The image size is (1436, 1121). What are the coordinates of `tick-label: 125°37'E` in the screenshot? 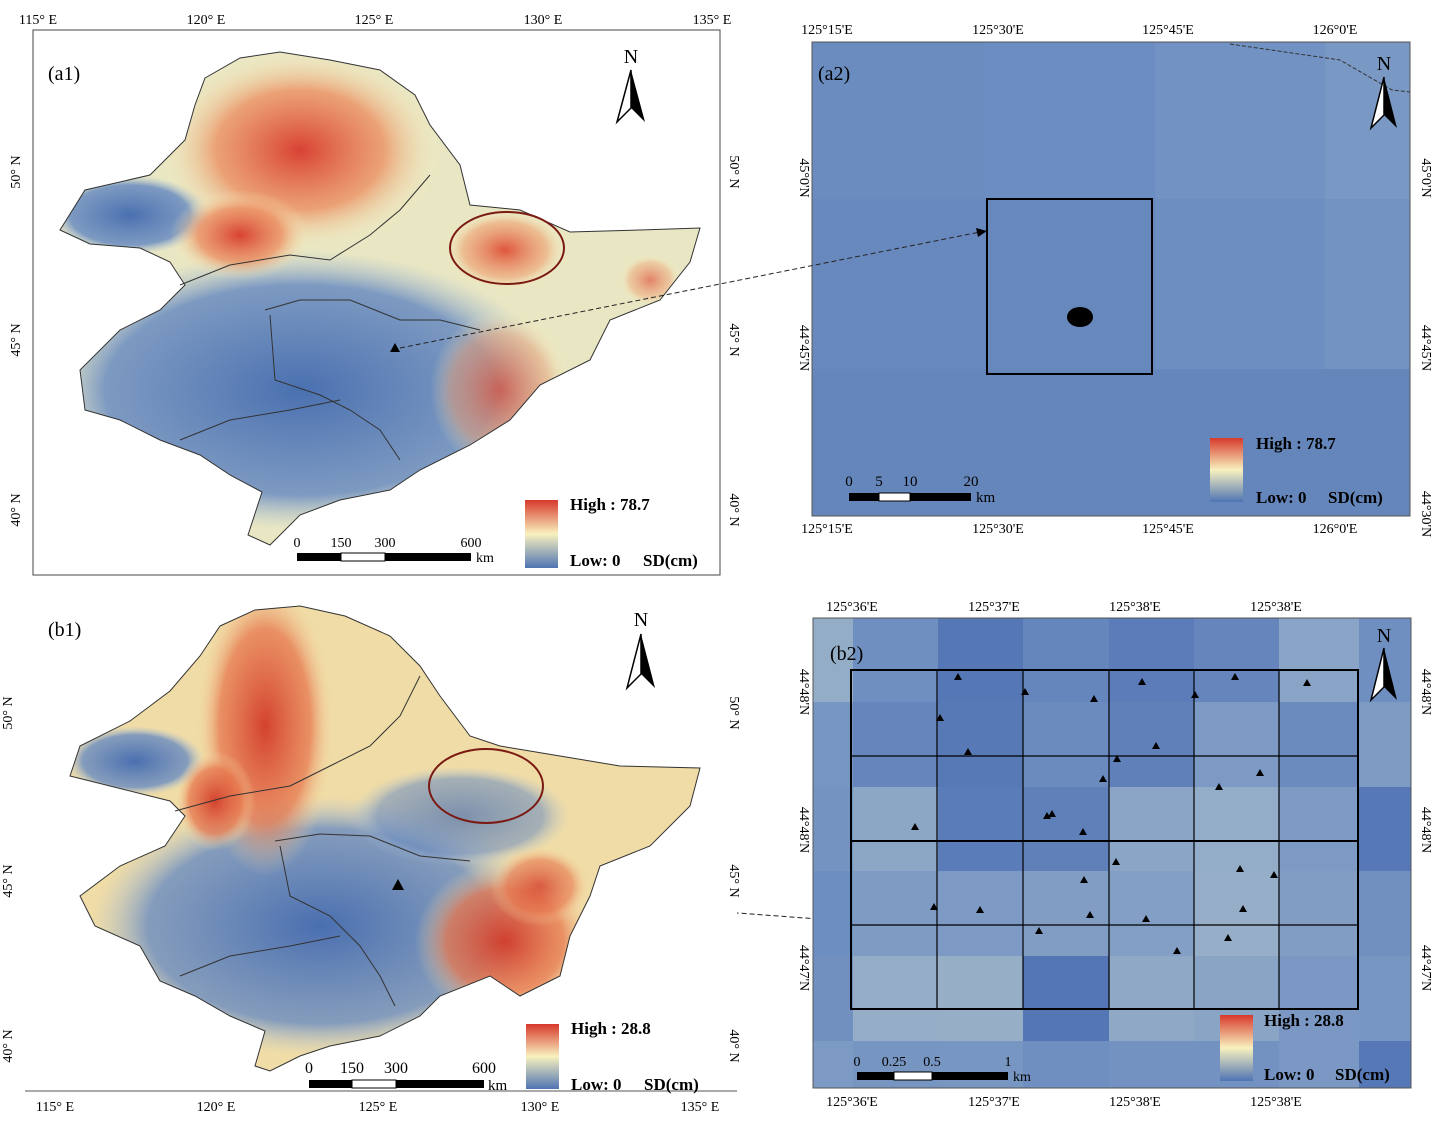 It's located at (994, 1102).